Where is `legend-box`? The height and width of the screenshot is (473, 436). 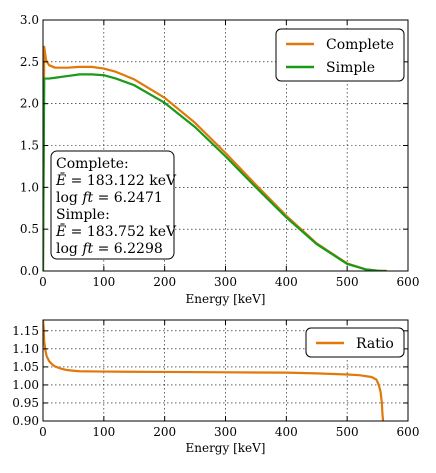 legend-box is located at coordinates (355, 342).